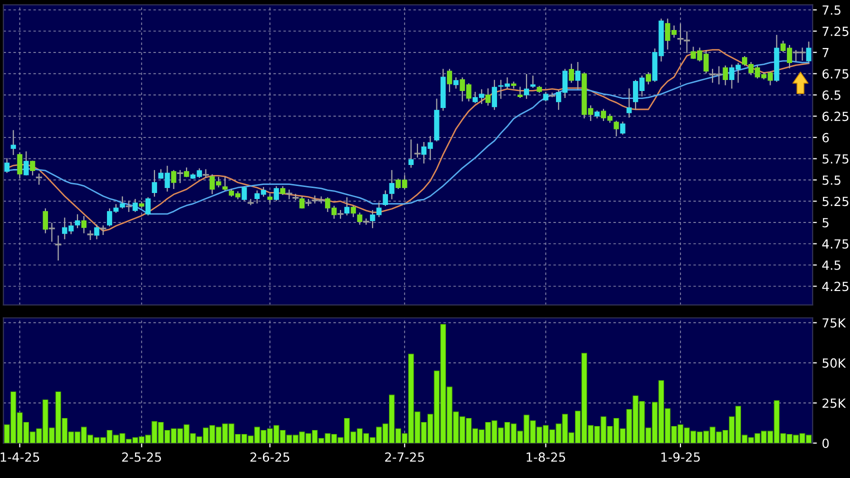  I want to click on y-tick-label: 4.5, so click(831, 265).